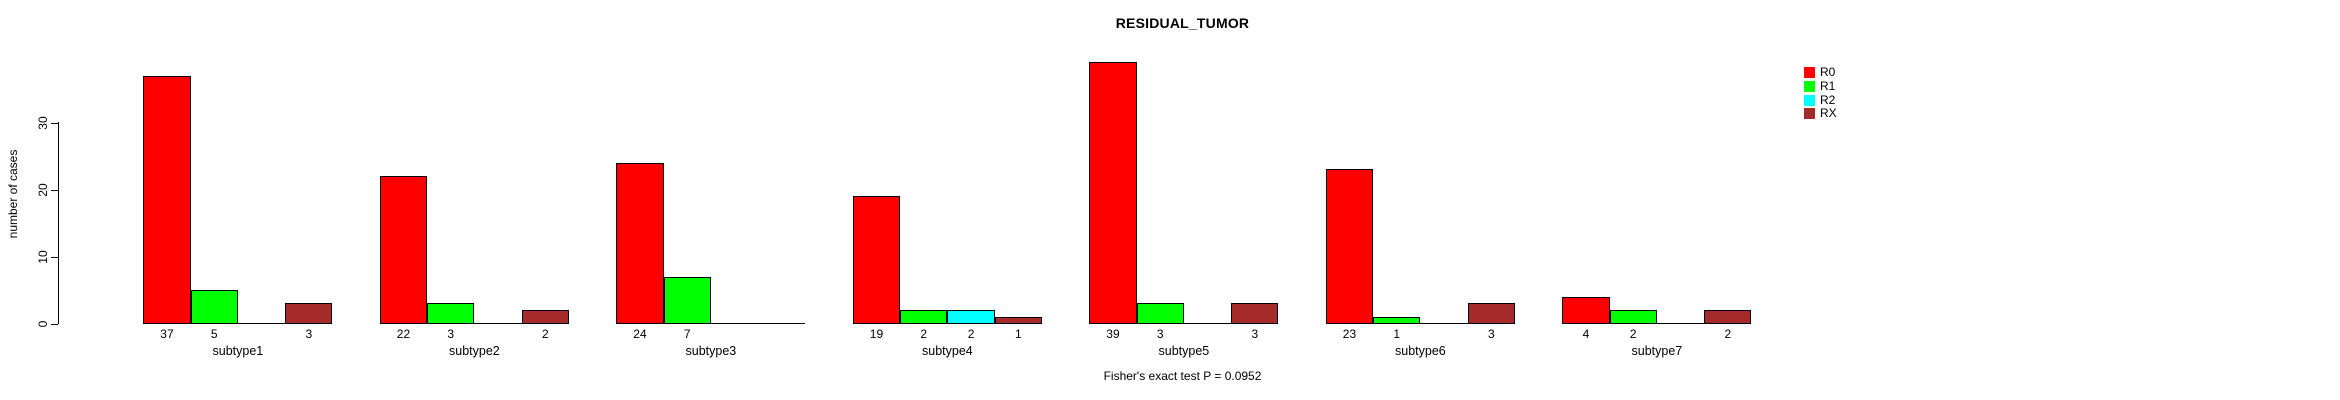  I want to click on bar-rx-subtype6, so click(1491, 313).